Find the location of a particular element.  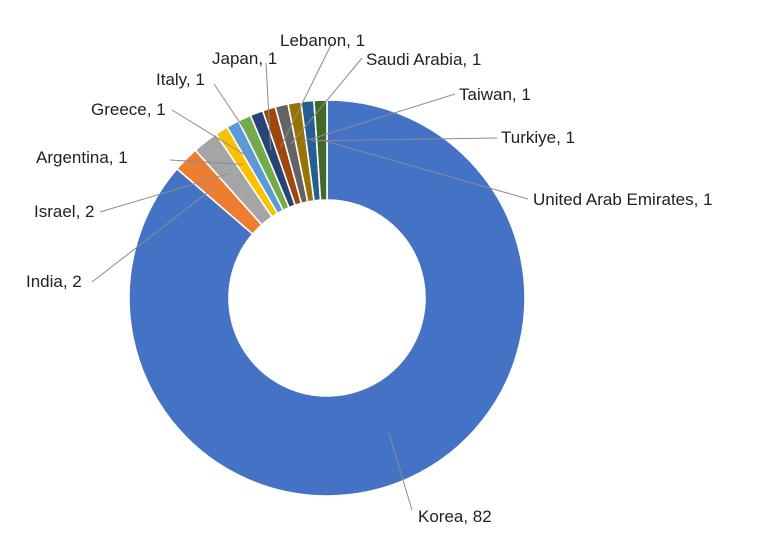

data-label: Korea, 82 is located at coordinates (455, 516).